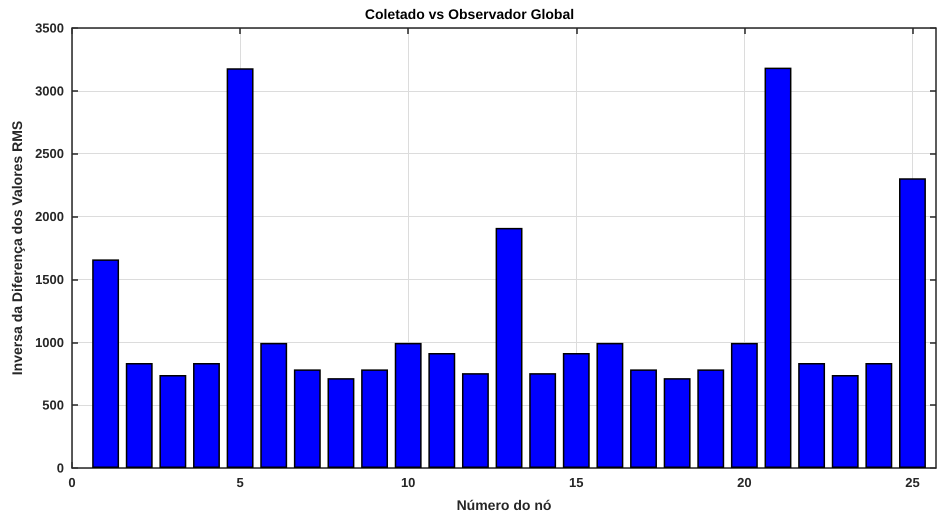  Describe the element at coordinates (72, 482) in the screenshot. I see `x-tick-label: 0` at that location.